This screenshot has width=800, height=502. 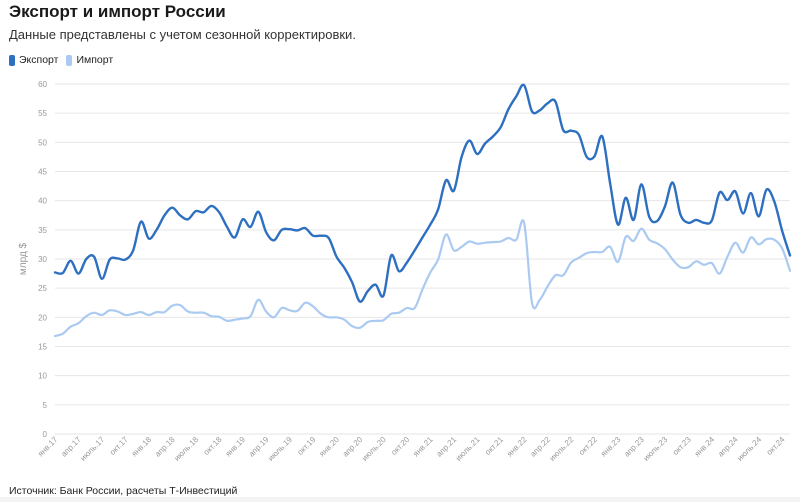 What do you see at coordinates (494, 446) in the screenshot?
I see `x-tick-label: окт.21` at bounding box center [494, 446].